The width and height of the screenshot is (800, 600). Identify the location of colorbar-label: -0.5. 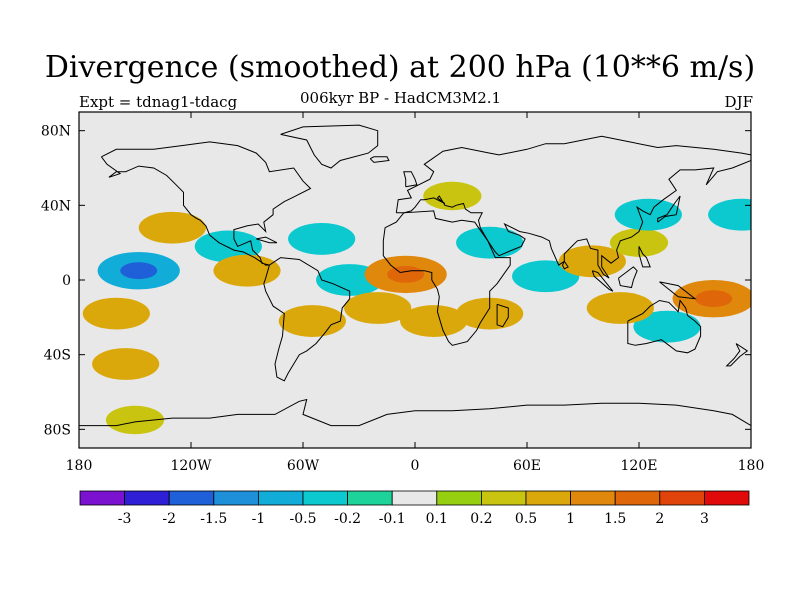
(303, 519).